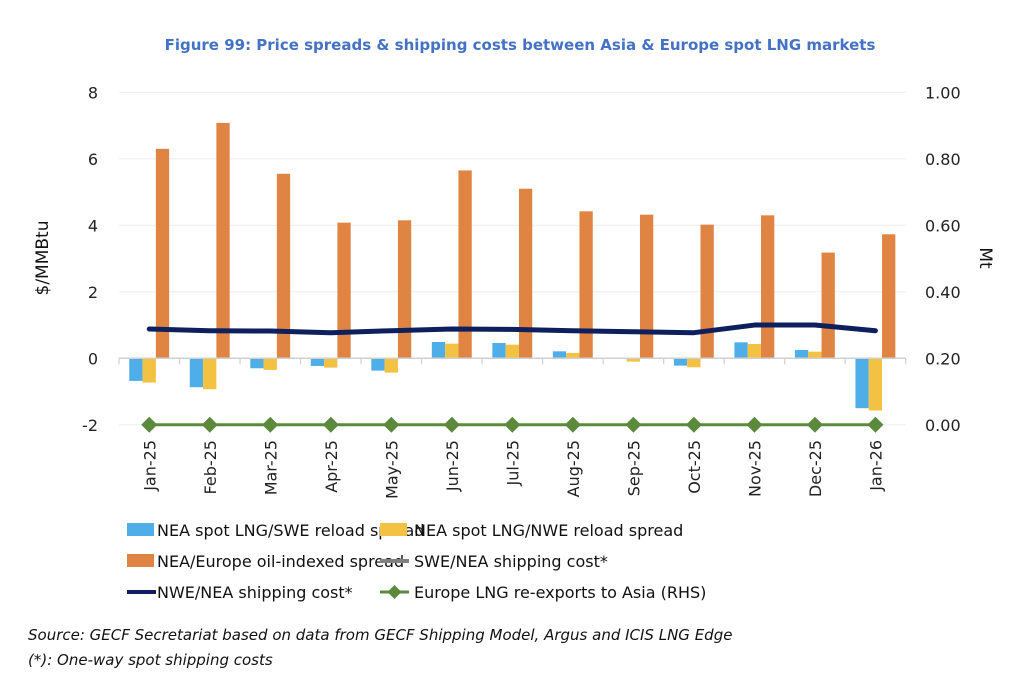 Image resolution: width=1024 pixels, height=691 pixels. What do you see at coordinates (150, 660) in the screenshot?
I see `footnote: (*): One-way spot shipping costs` at bounding box center [150, 660].